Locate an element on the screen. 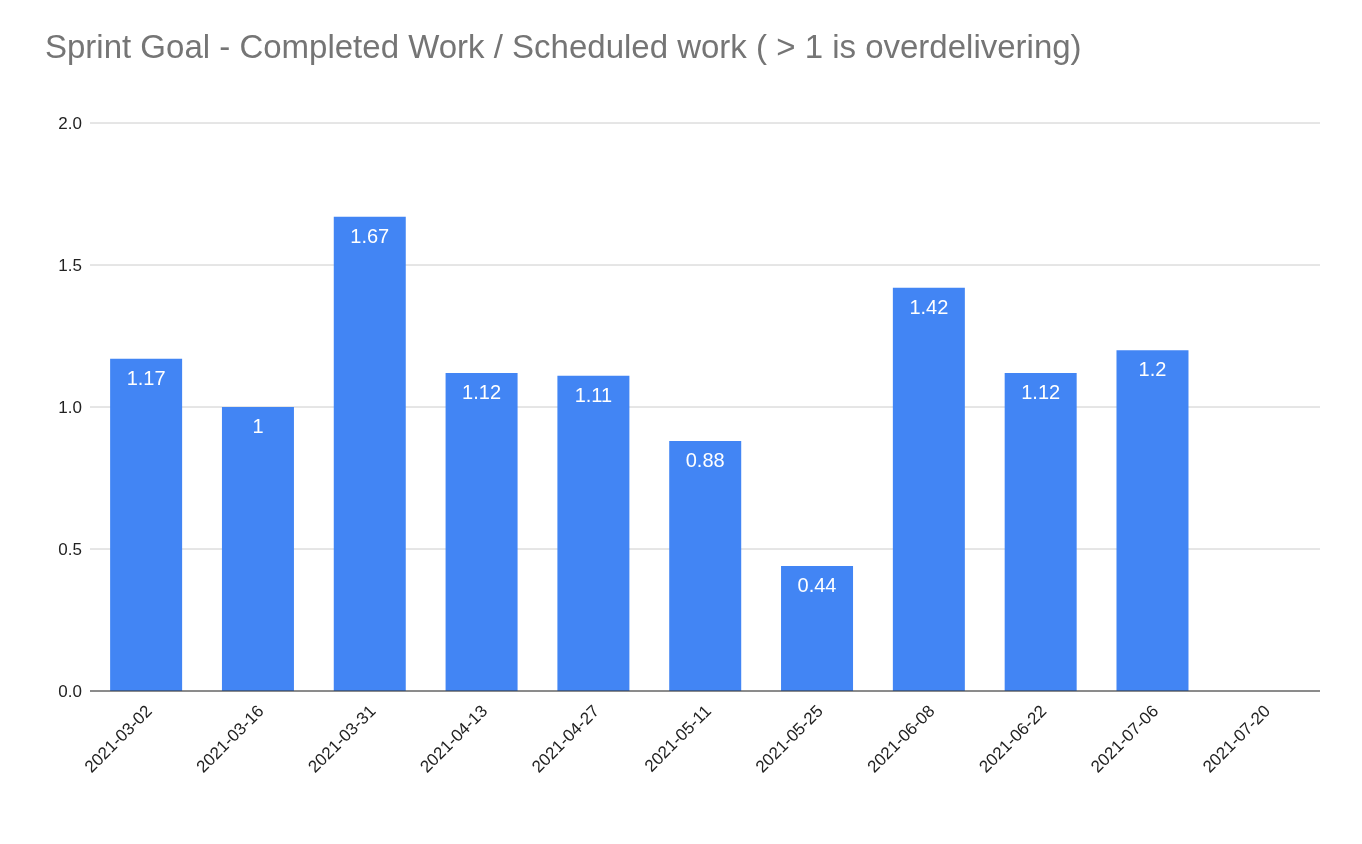 This screenshot has width=1362, height=844. y-tick-label: 1.0 is located at coordinates (70, 408).